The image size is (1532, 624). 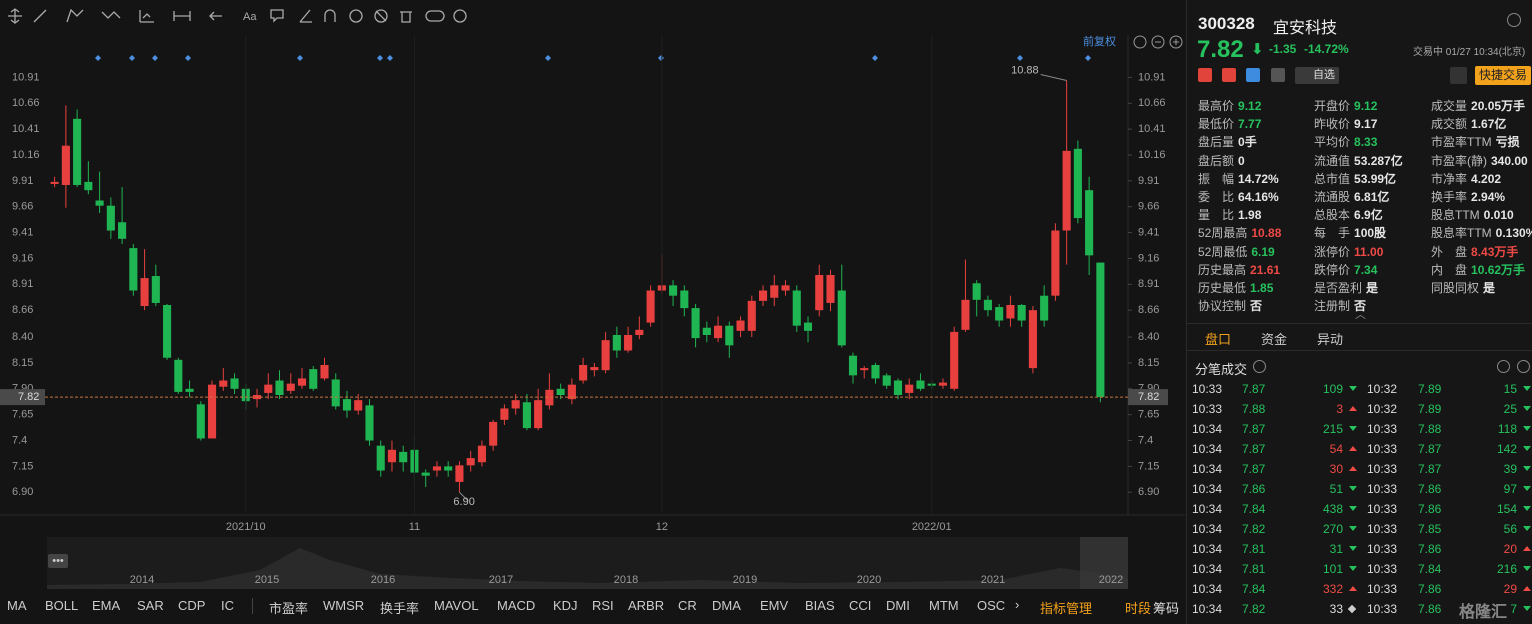 What do you see at coordinates (305, 16) in the screenshot?
I see `angle-tool` at bounding box center [305, 16].